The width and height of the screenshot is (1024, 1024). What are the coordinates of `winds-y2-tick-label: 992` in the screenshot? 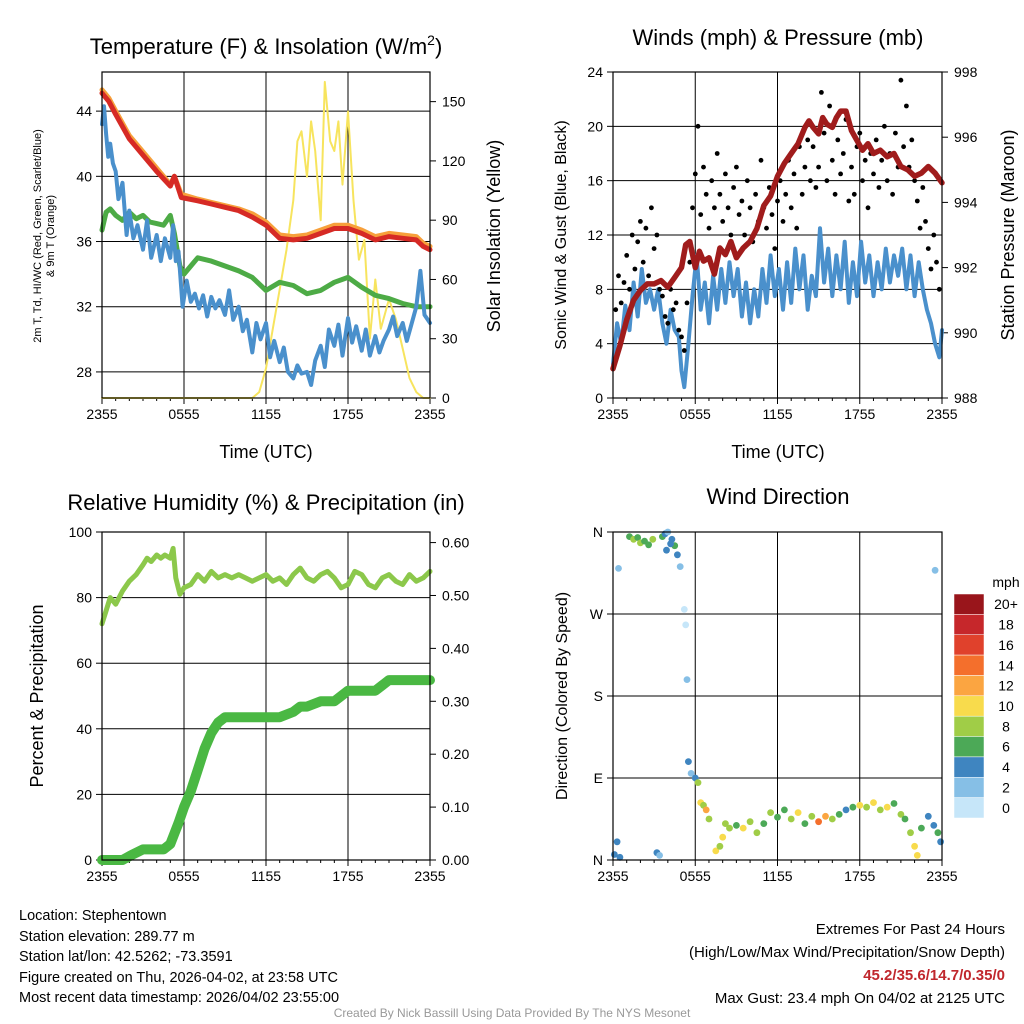 It's located at (966, 268).